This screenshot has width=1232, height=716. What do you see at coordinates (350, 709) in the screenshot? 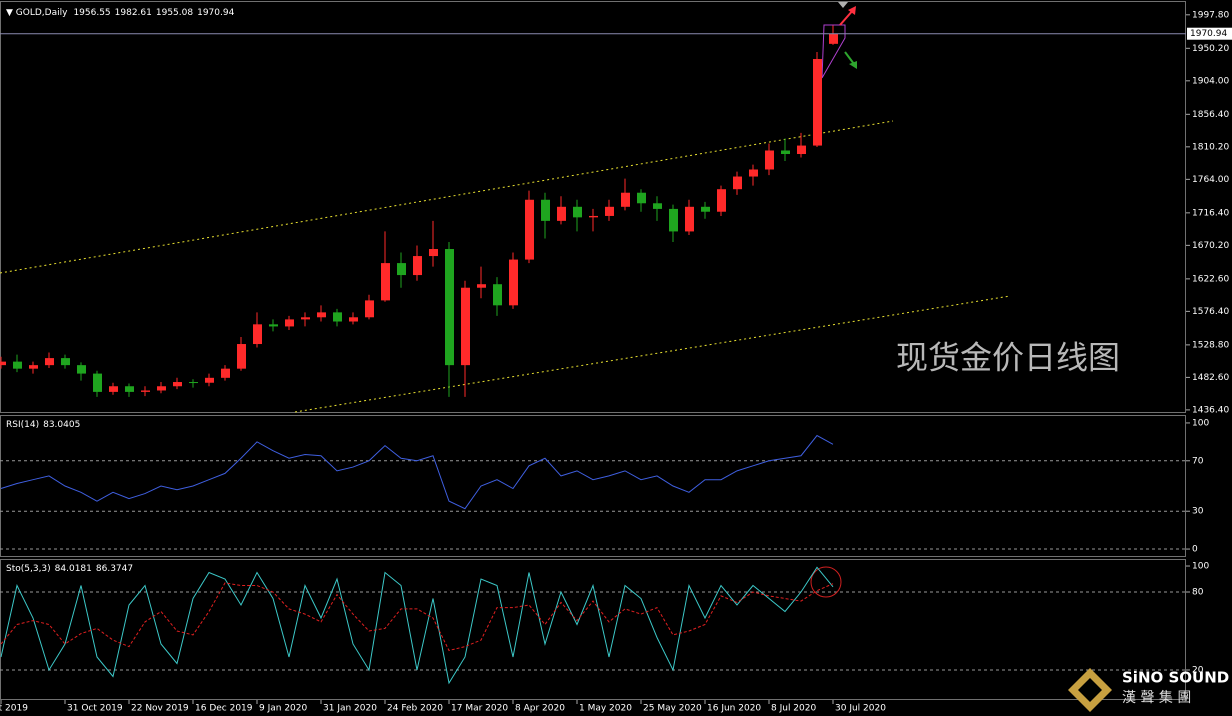
I see `x-tick-label: 31 Jan 2020` at bounding box center [350, 709].